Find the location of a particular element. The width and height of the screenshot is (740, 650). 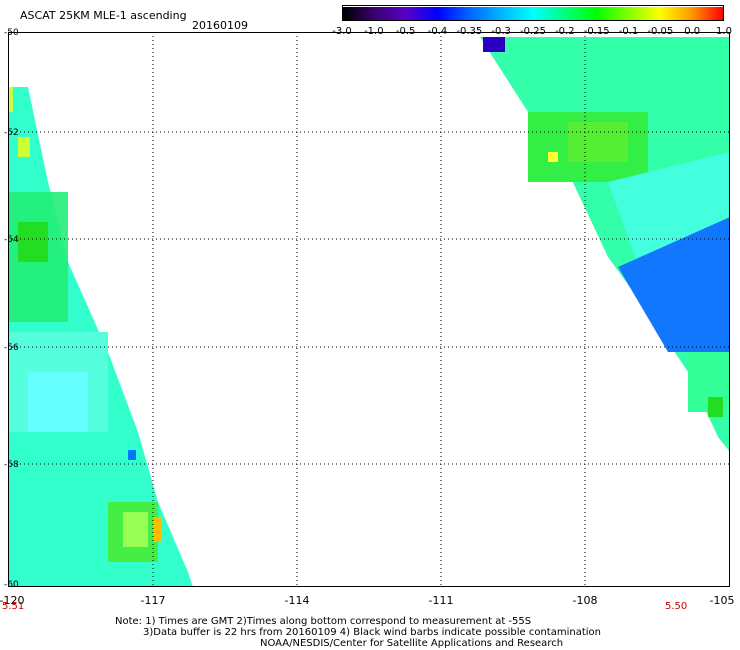

colorbar-tick-label: 0.0 is located at coordinates (692, 31).